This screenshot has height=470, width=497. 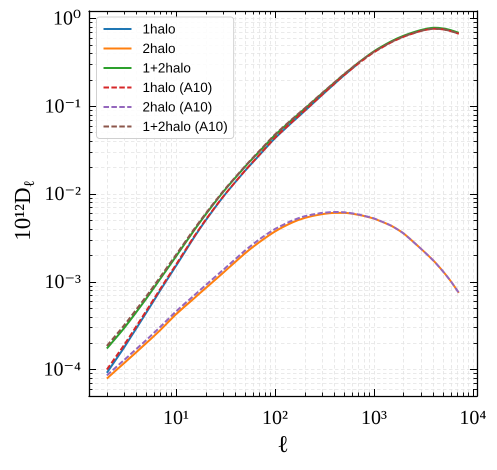 What do you see at coordinates (62, 281) in the screenshot?
I see `y-tick-label: 10⁻³` at bounding box center [62, 281].